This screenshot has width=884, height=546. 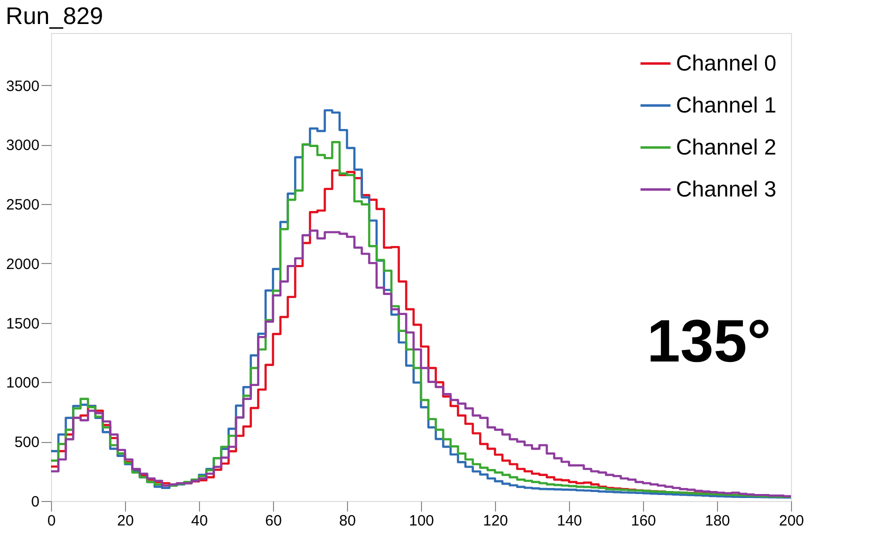 What do you see at coordinates (717, 521) in the screenshot?
I see `x-tick-label: 180` at bounding box center [717, 521].